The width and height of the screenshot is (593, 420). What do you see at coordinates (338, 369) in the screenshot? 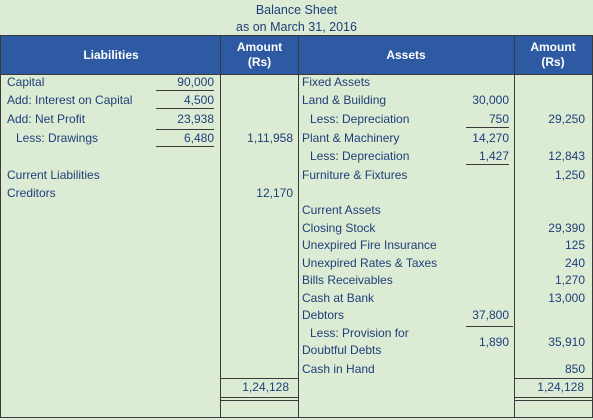
I see `cash-hand-label: Cash in Hand` at bounding box center [338, 369].